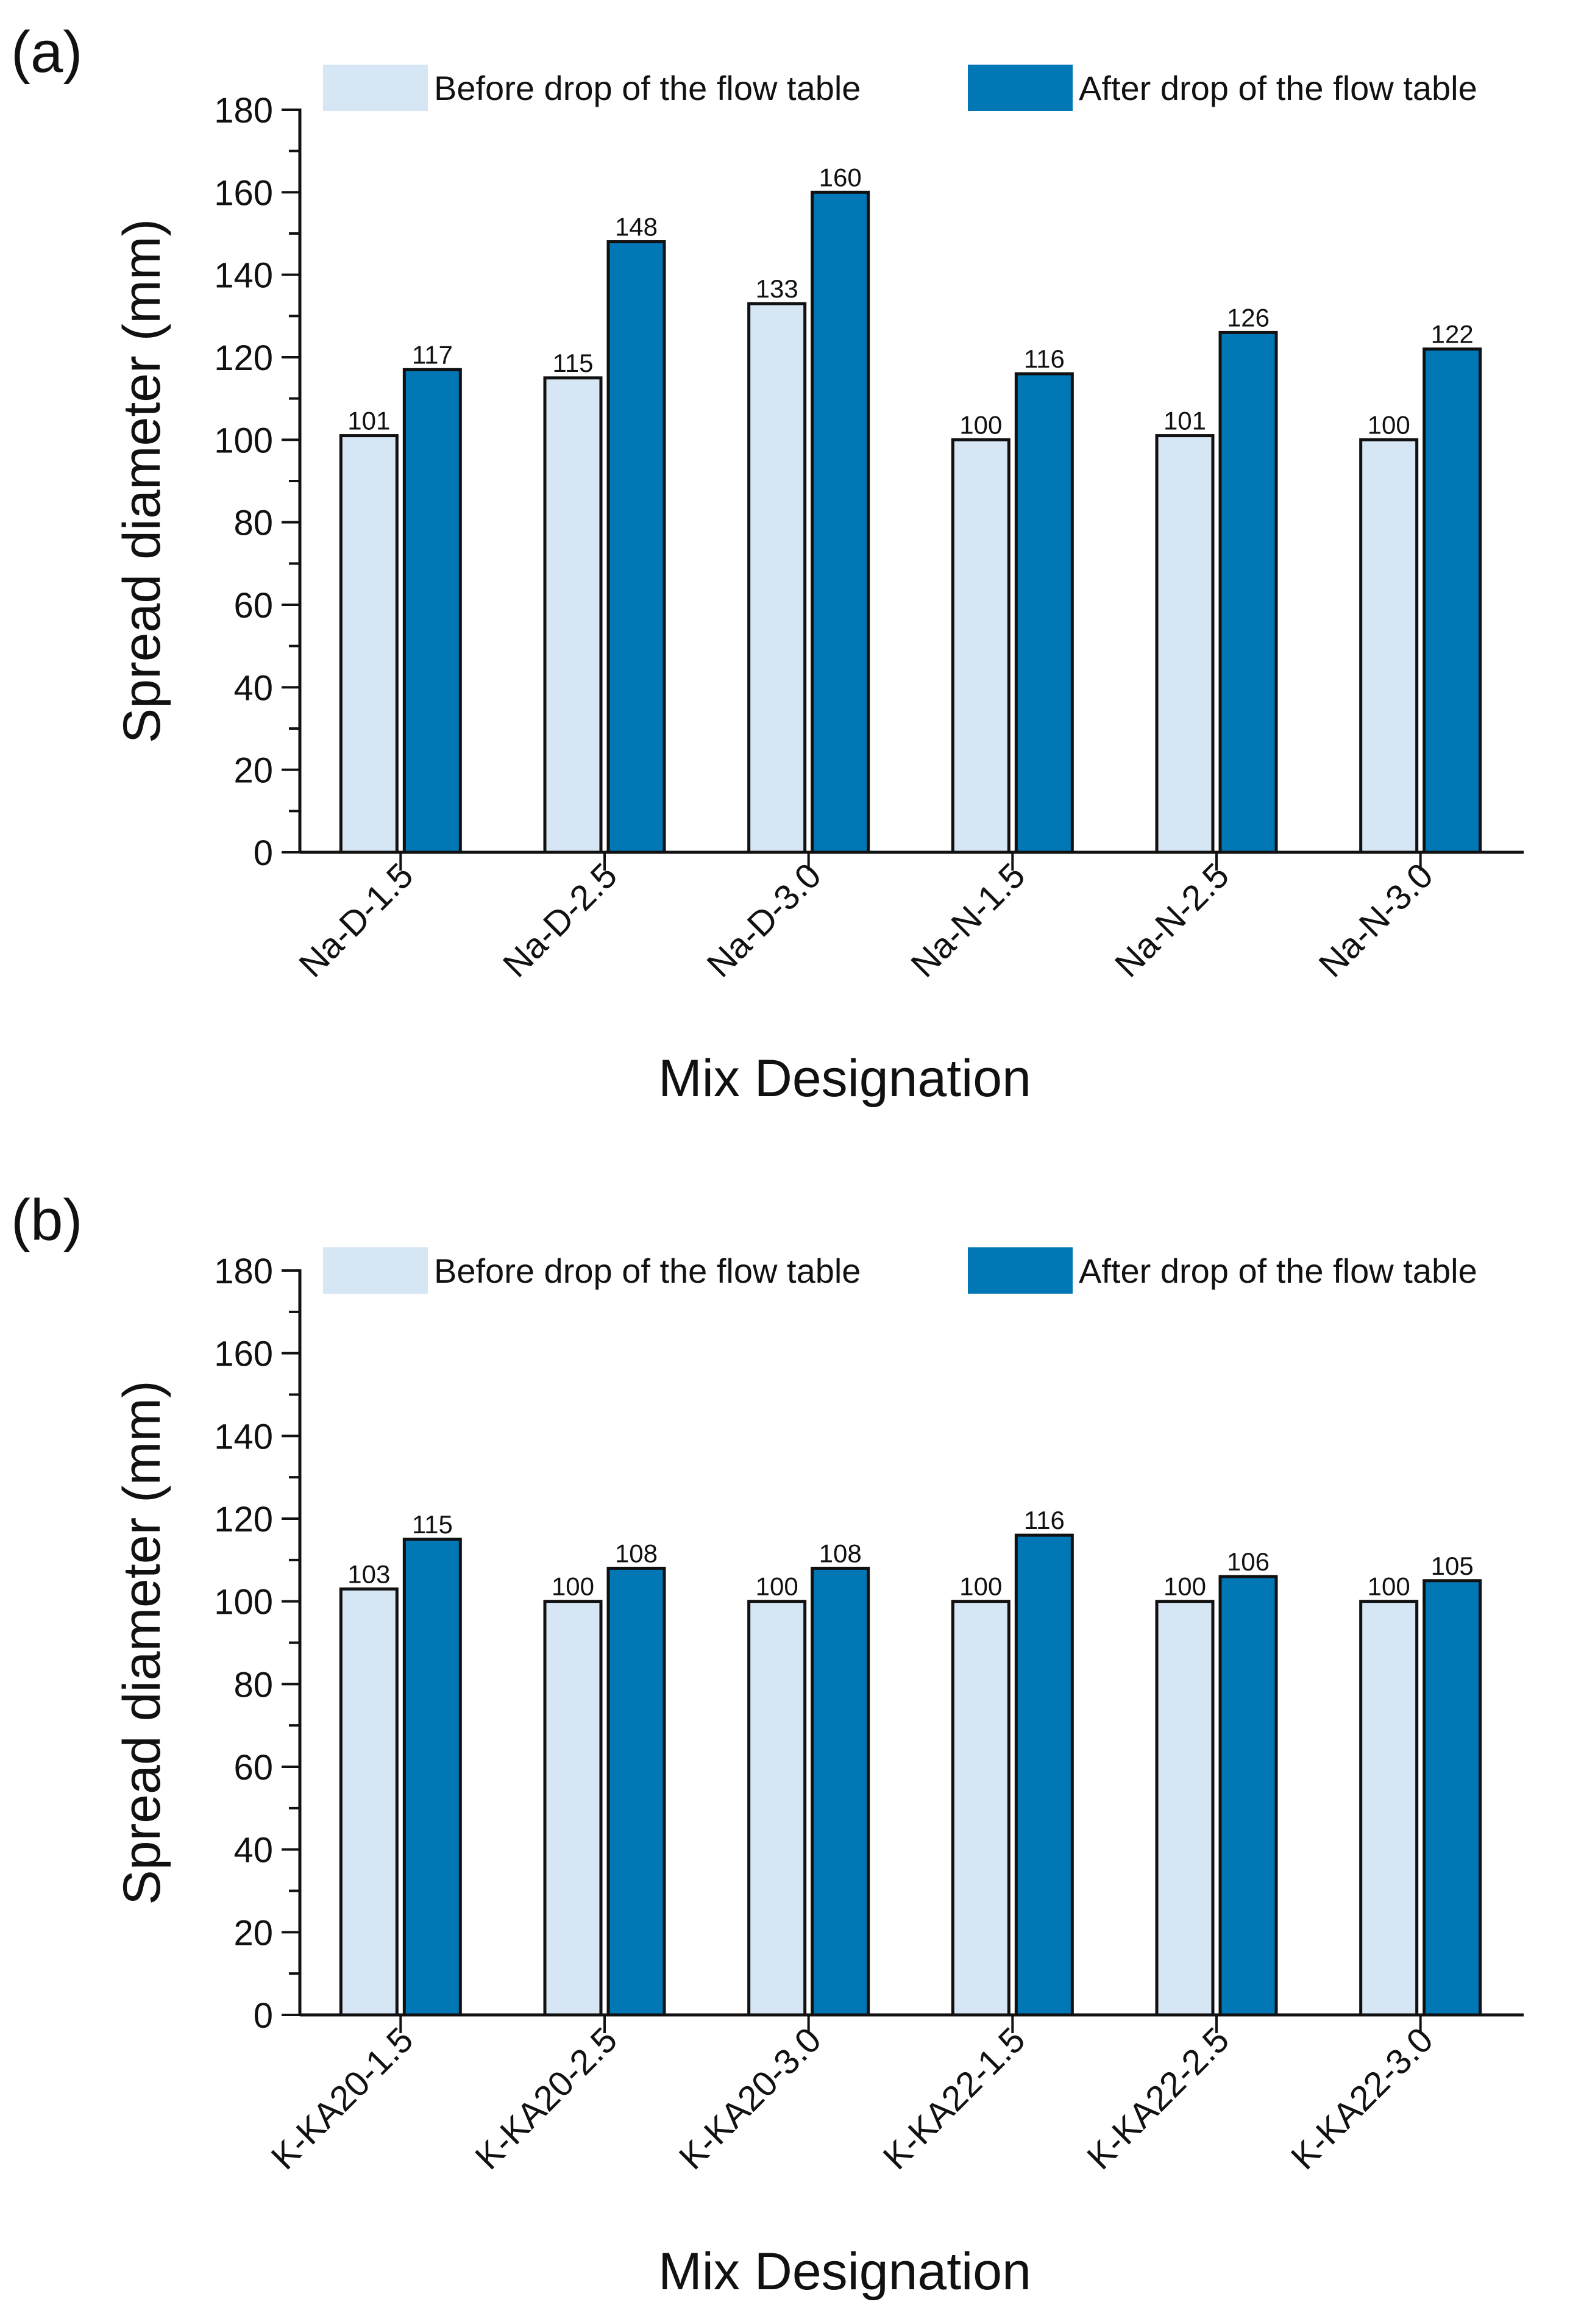  What do you see at coordinates (1377, 920) in the screenshot?
I see `x-category-label: Na-N-3.0` at bounding box center [1377, 920].